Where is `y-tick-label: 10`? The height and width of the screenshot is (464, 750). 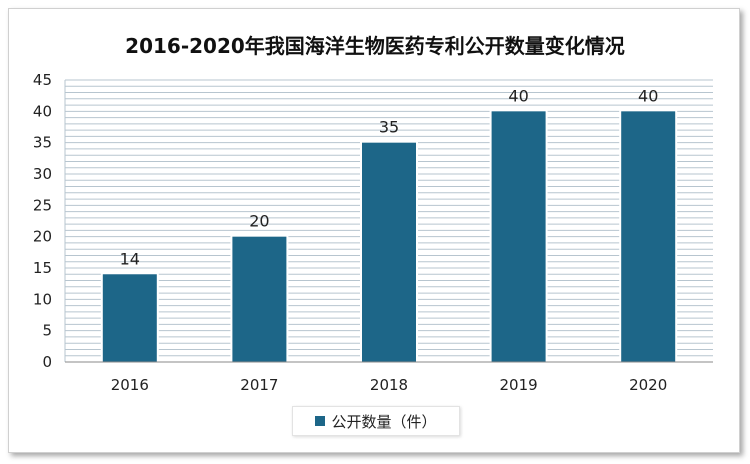 y-tick-label: 10 is located at coordinates (42, 299).